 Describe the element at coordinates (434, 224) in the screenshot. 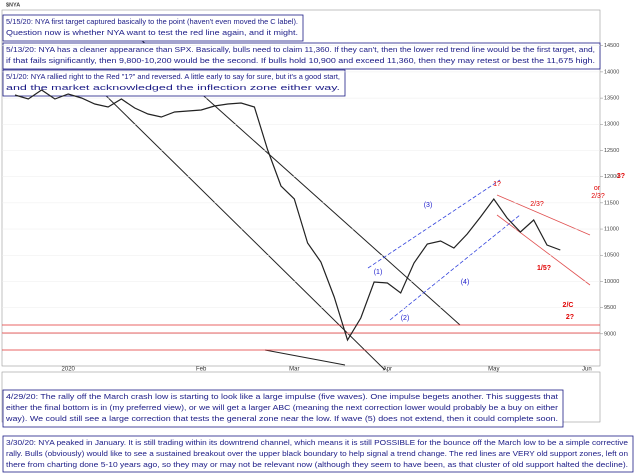

I see `blue-channel-top` at that location.